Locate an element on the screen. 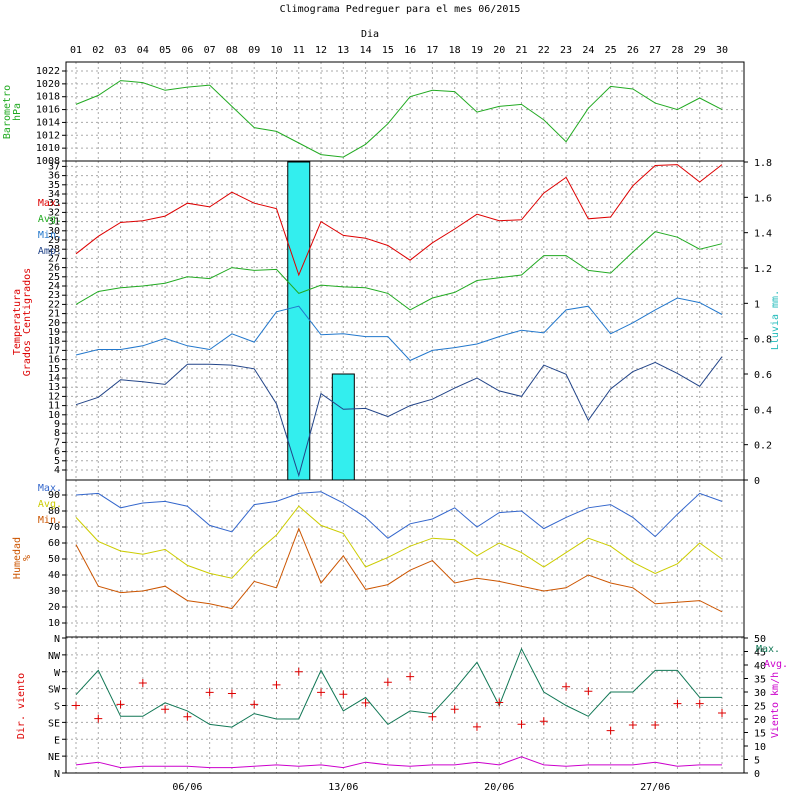 The width and height of the screenshot is (800, 800). temp-tick-label: 30 is located at coordinates (54, 231).